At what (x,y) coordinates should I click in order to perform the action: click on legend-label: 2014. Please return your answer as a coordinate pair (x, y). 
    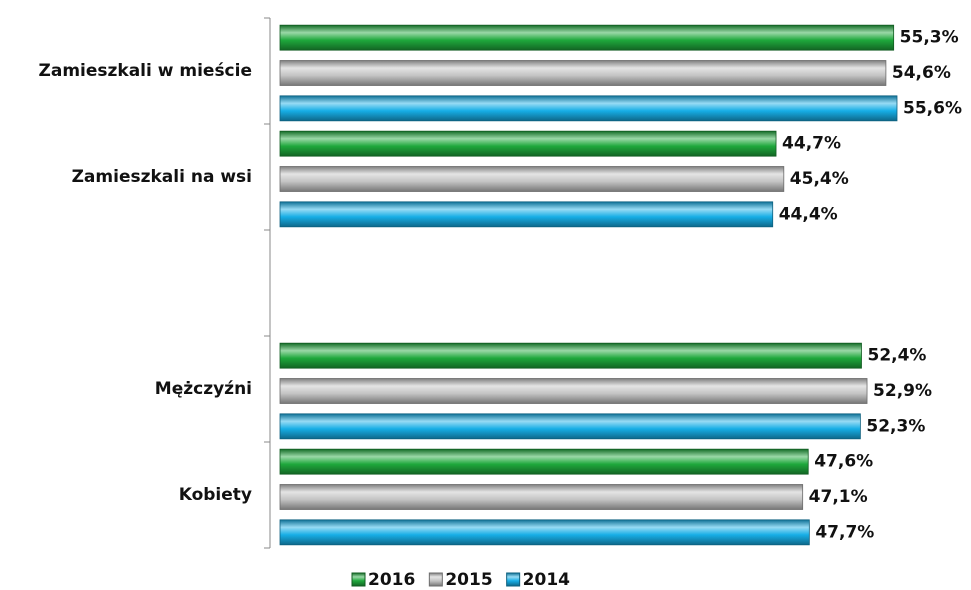
    Looking at the image, I should click on (546, 580).